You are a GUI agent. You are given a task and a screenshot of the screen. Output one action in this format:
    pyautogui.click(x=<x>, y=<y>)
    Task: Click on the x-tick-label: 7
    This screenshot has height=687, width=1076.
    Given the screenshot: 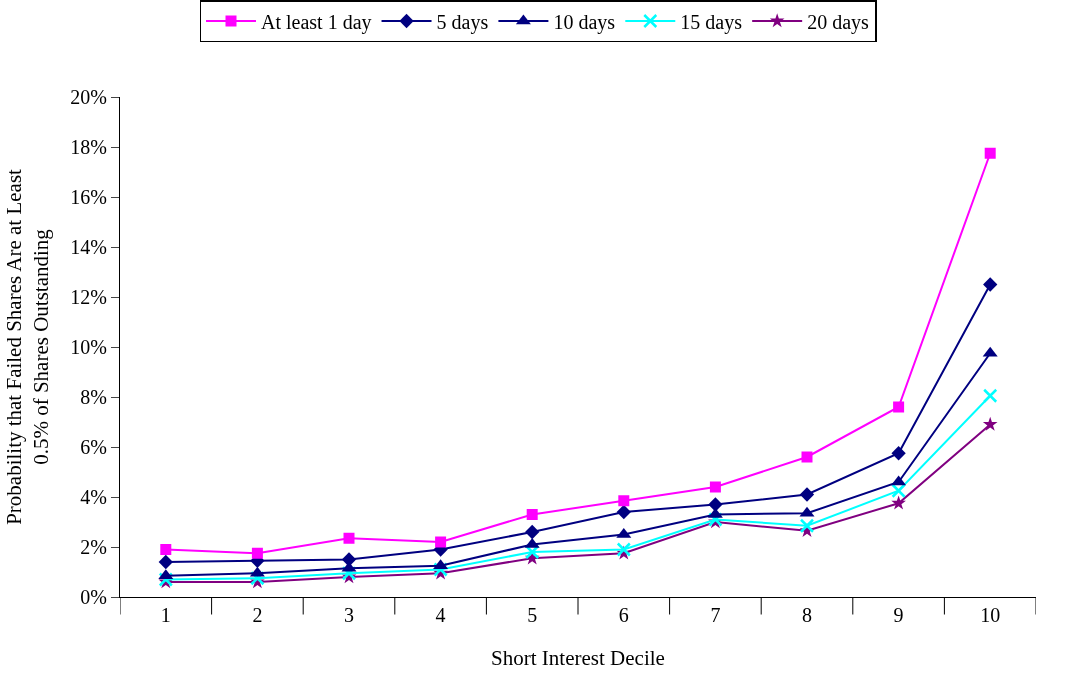 What is the action you would take?
    pyautogui.click(x=715, y=615)
    